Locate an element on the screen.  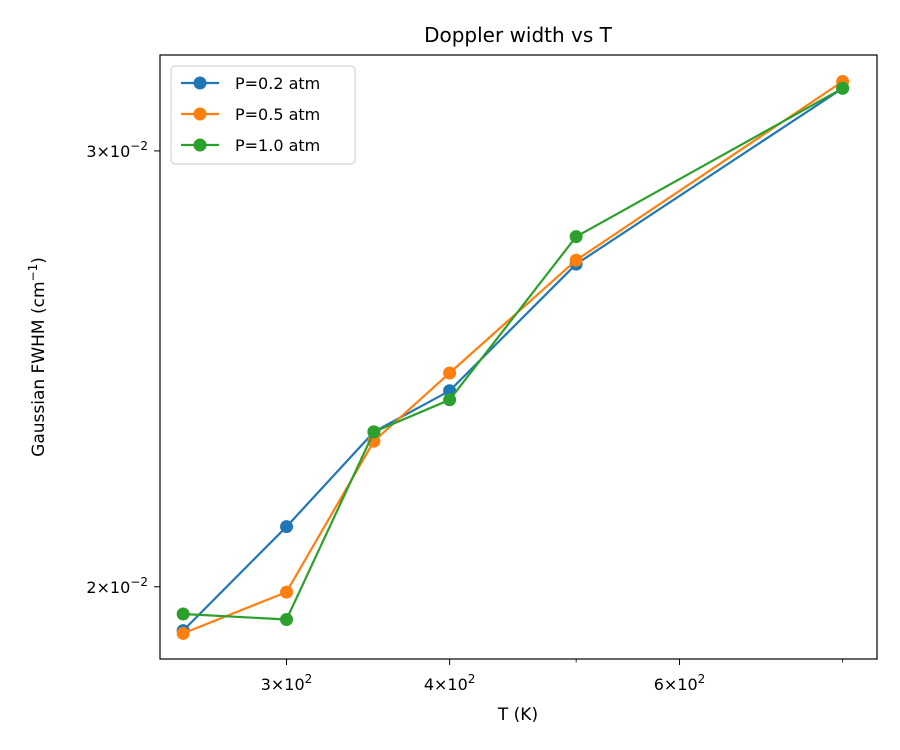
x-tick-label: 3×102 is located at coordinates (287, 683).